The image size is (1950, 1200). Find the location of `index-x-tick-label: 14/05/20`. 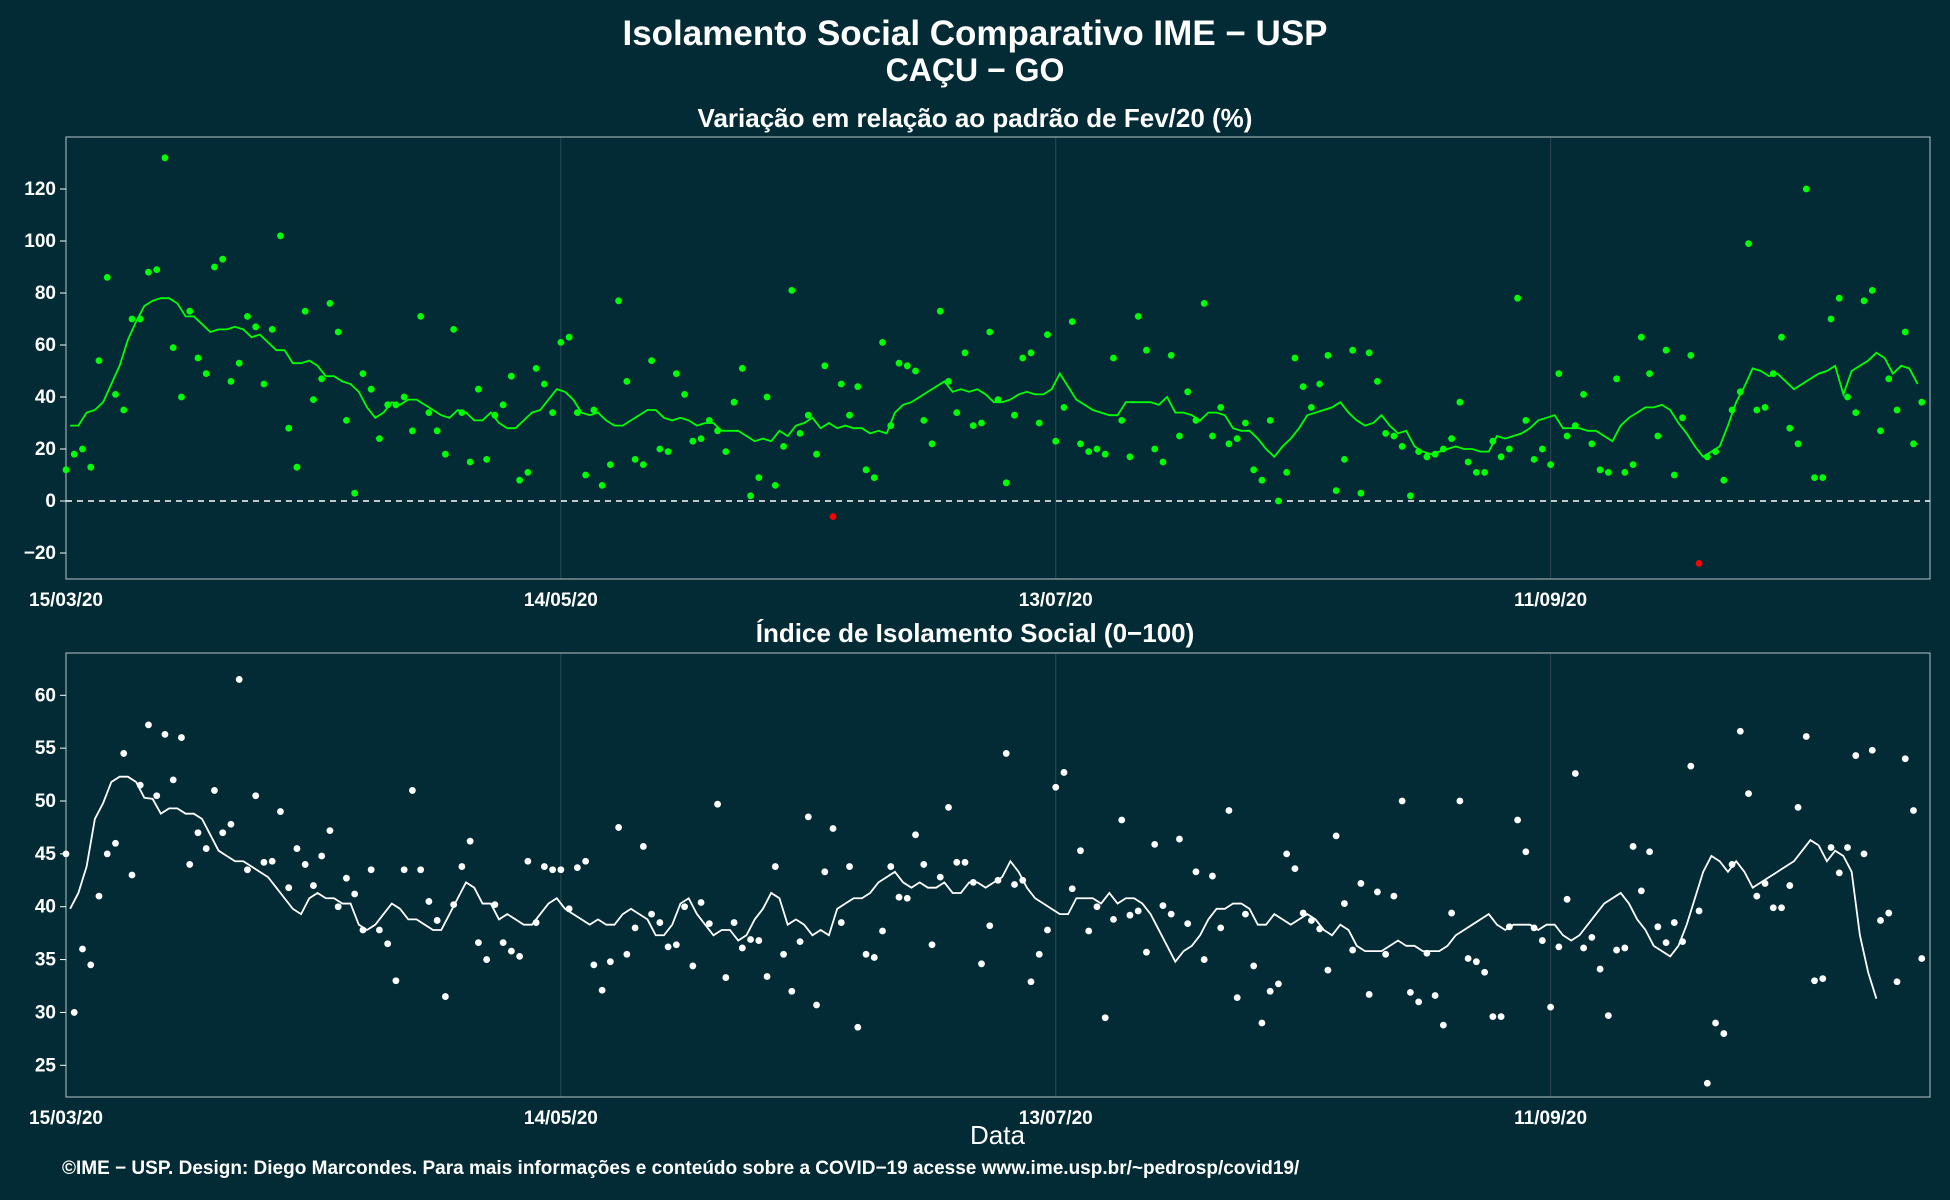

index-x-tick-label: 14/05/20 is located at coordinates (561, 1118).